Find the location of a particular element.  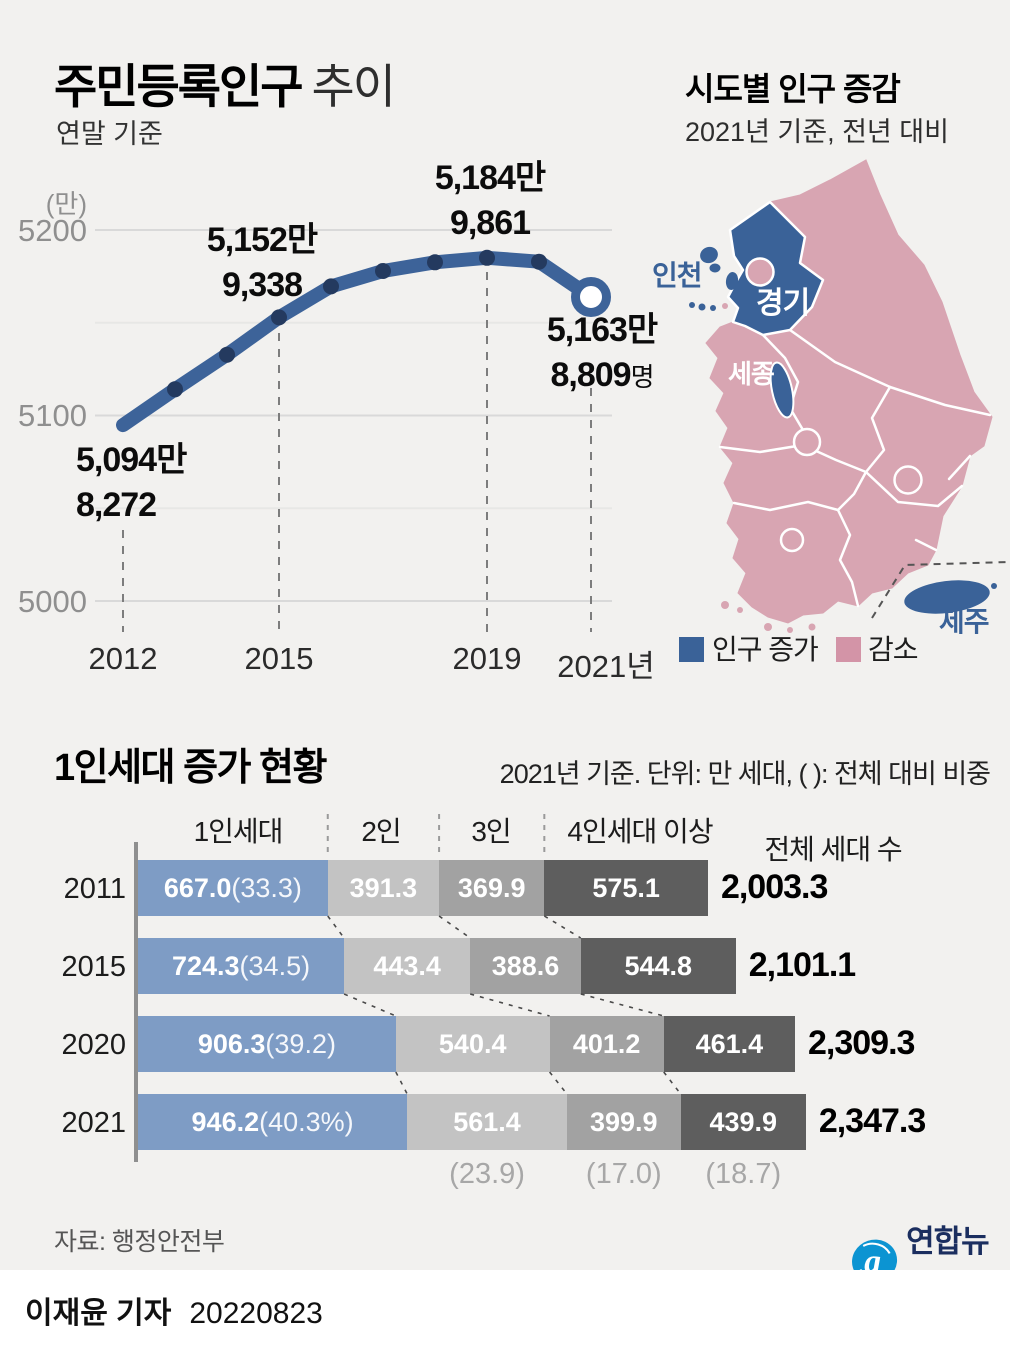

data-point-2015 is located at coordinates (279, 317).